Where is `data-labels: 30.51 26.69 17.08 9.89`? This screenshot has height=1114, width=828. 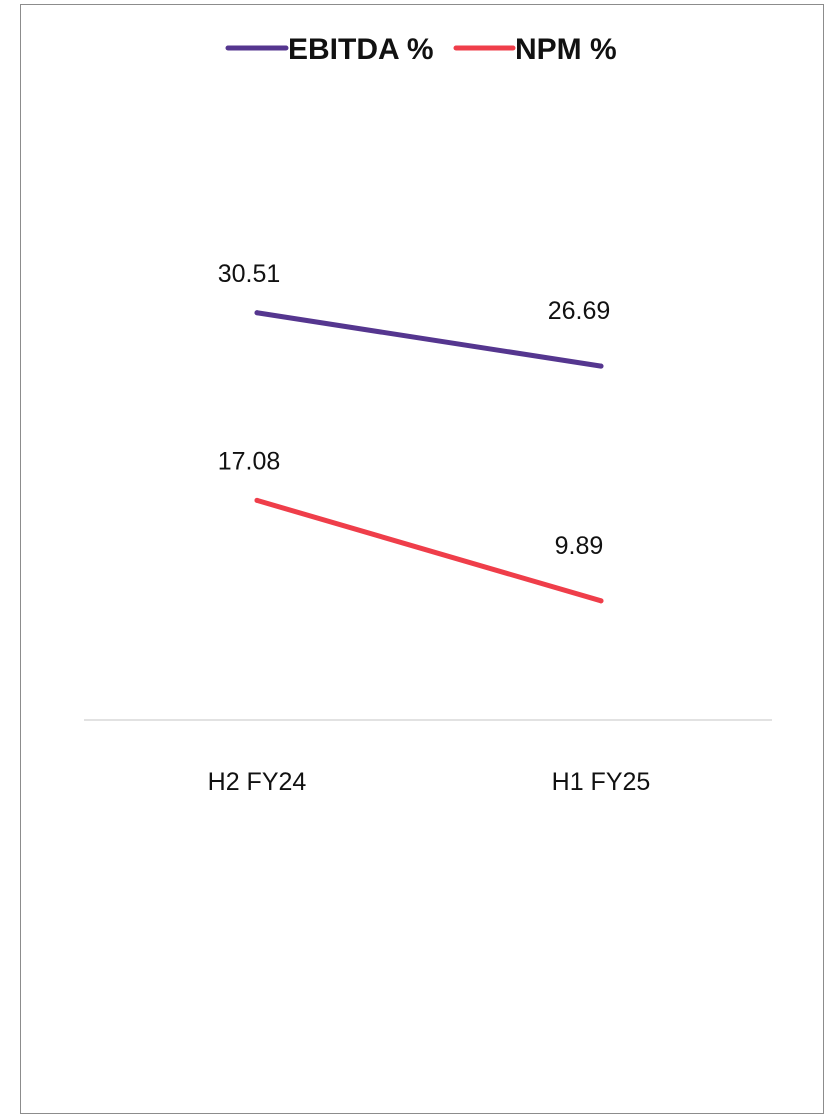 data-labels: 30.51 26.69 17.08 9.89 is located at coordinates (414, 410).